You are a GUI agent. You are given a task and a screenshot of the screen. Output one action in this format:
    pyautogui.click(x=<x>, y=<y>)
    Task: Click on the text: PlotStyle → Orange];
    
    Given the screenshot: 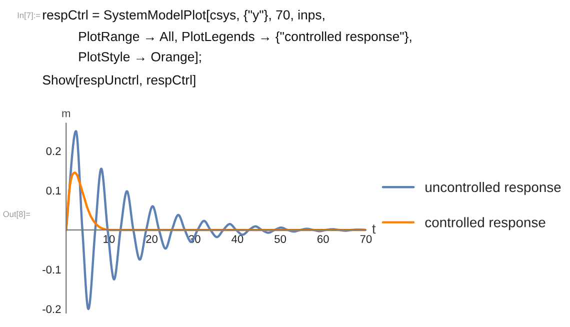 What is the action you would take?
    pyautogui.click(x=140, y=58)
    